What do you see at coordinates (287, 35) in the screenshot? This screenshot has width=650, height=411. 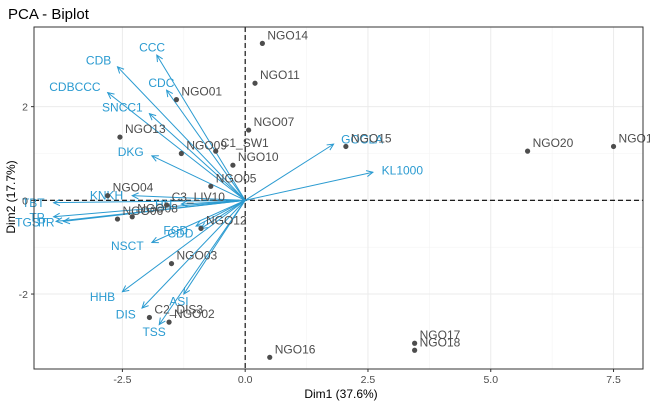 I see `point-label: NGO14` at bounding box center [287, 35].